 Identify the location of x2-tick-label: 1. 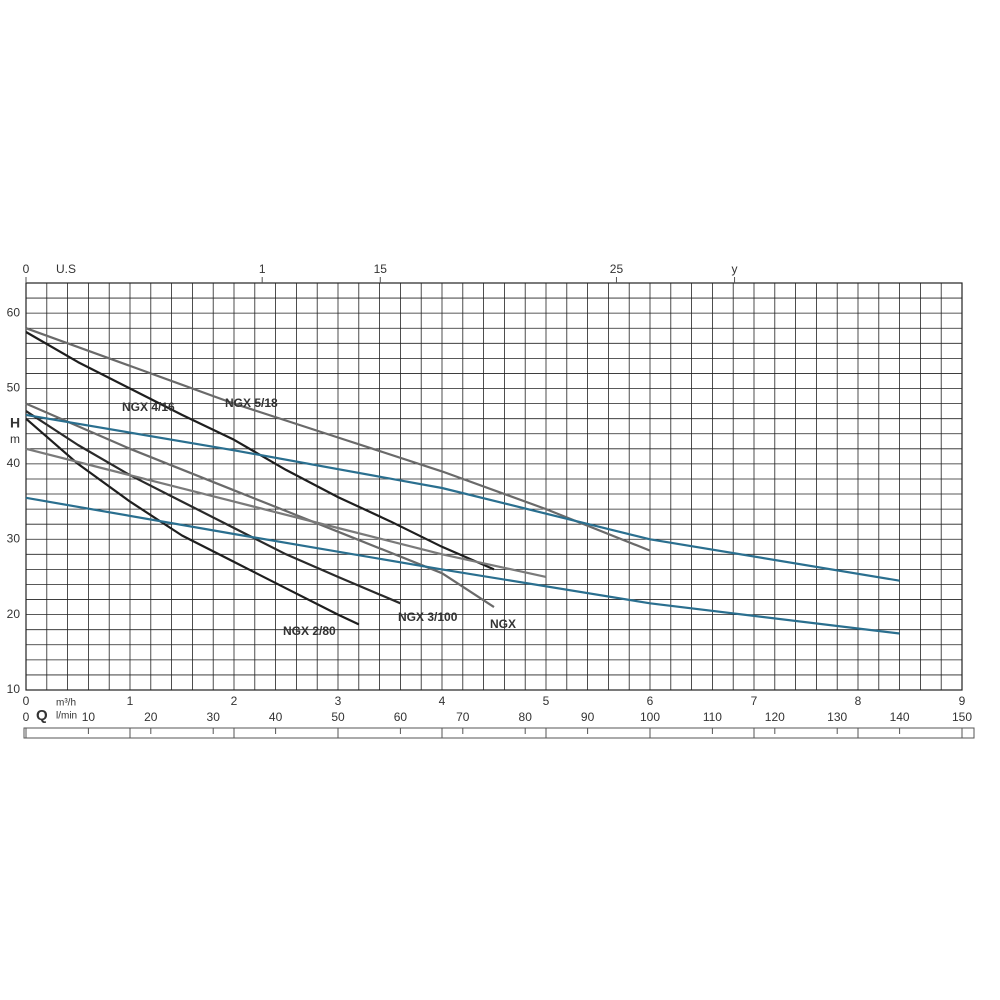
(262, 269).